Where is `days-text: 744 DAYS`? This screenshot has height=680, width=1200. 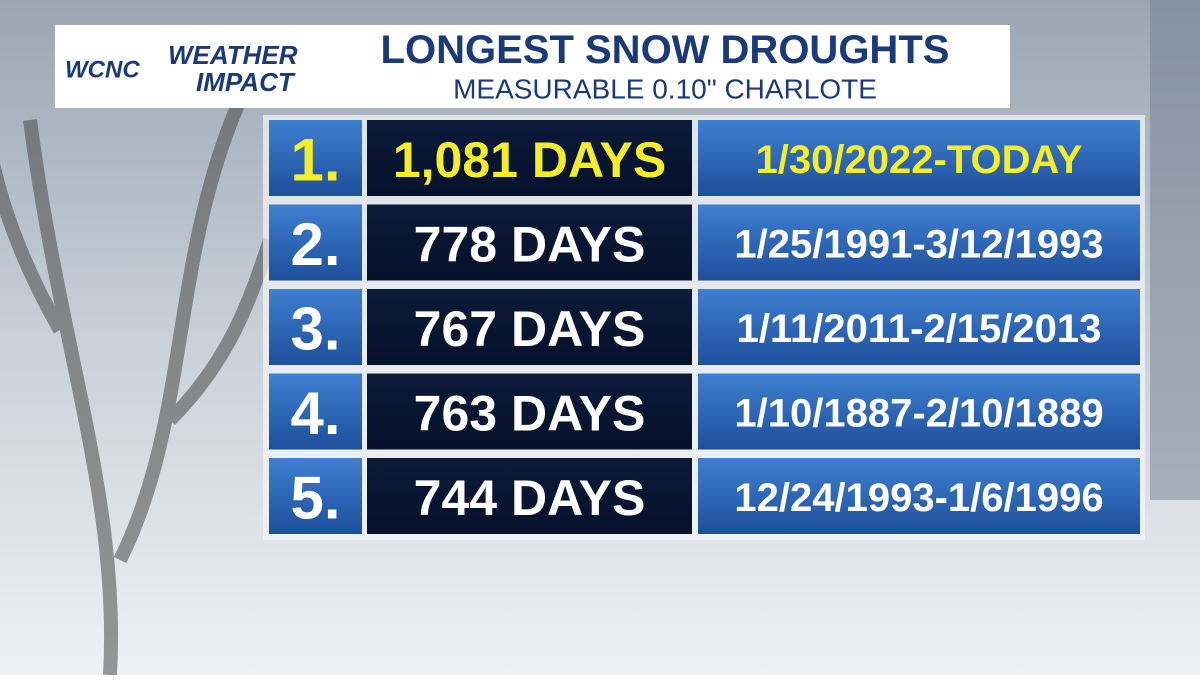 days-text: 744 DAYS is located at coordinates (530, 498).